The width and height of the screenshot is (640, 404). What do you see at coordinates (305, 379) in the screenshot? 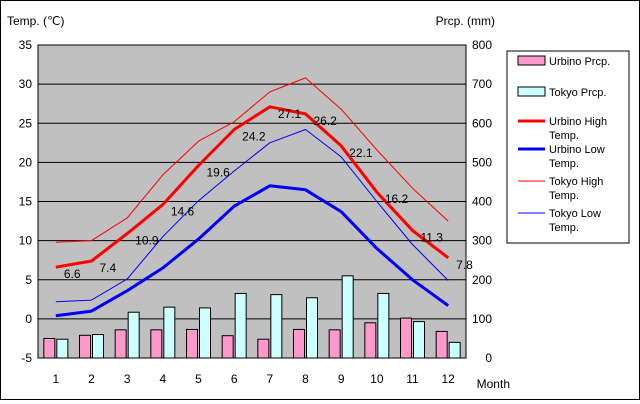
I see `x-tick-label: 8` at bounding box center [305, 379].